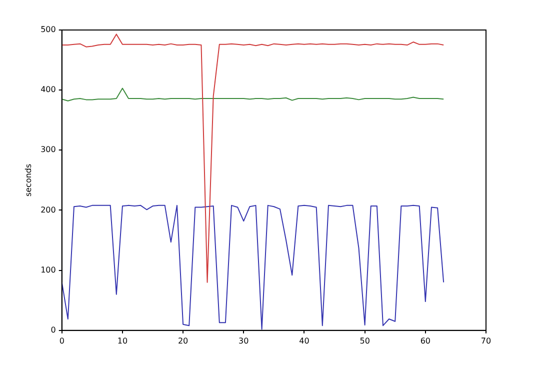  Describe the element at coordinates (48, 269) in the screenshot. I see `y-tick-label: 100` at that location.